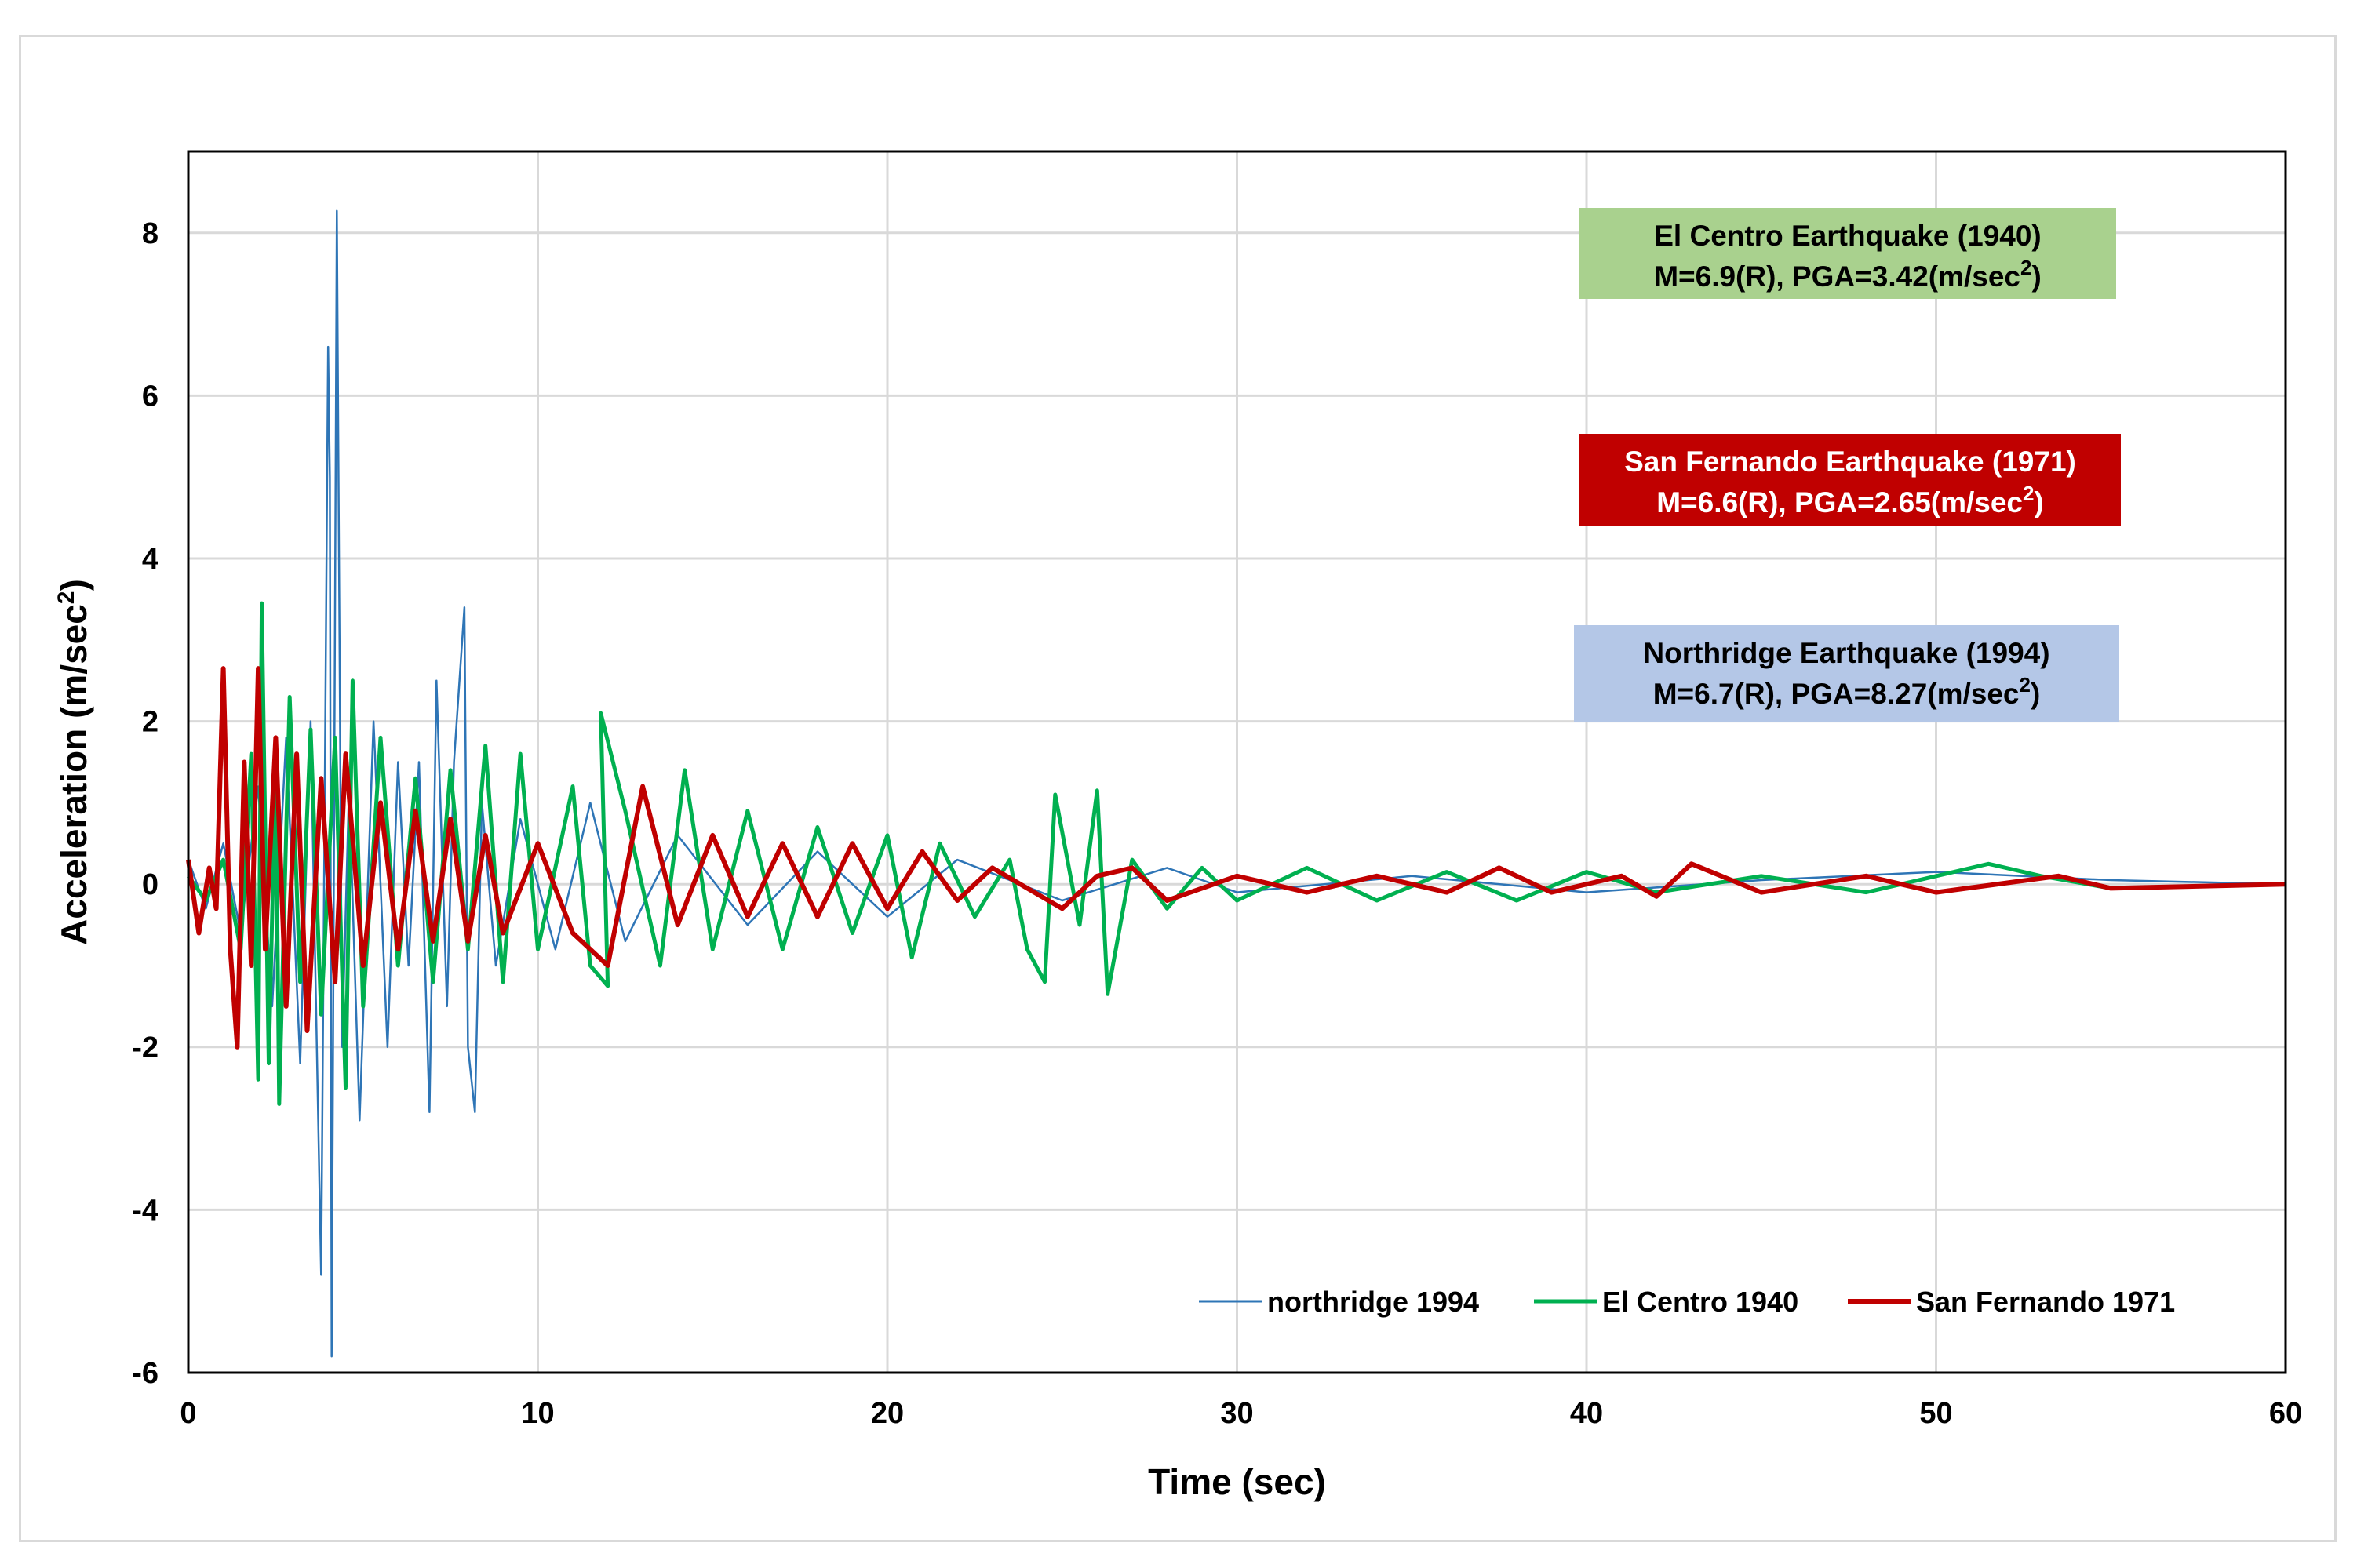 This screenshot has width=2357, height=1568. Describe the element at coordinates (537, 1413) in the screenshot. I see `x-tick-label: 10` at that location.